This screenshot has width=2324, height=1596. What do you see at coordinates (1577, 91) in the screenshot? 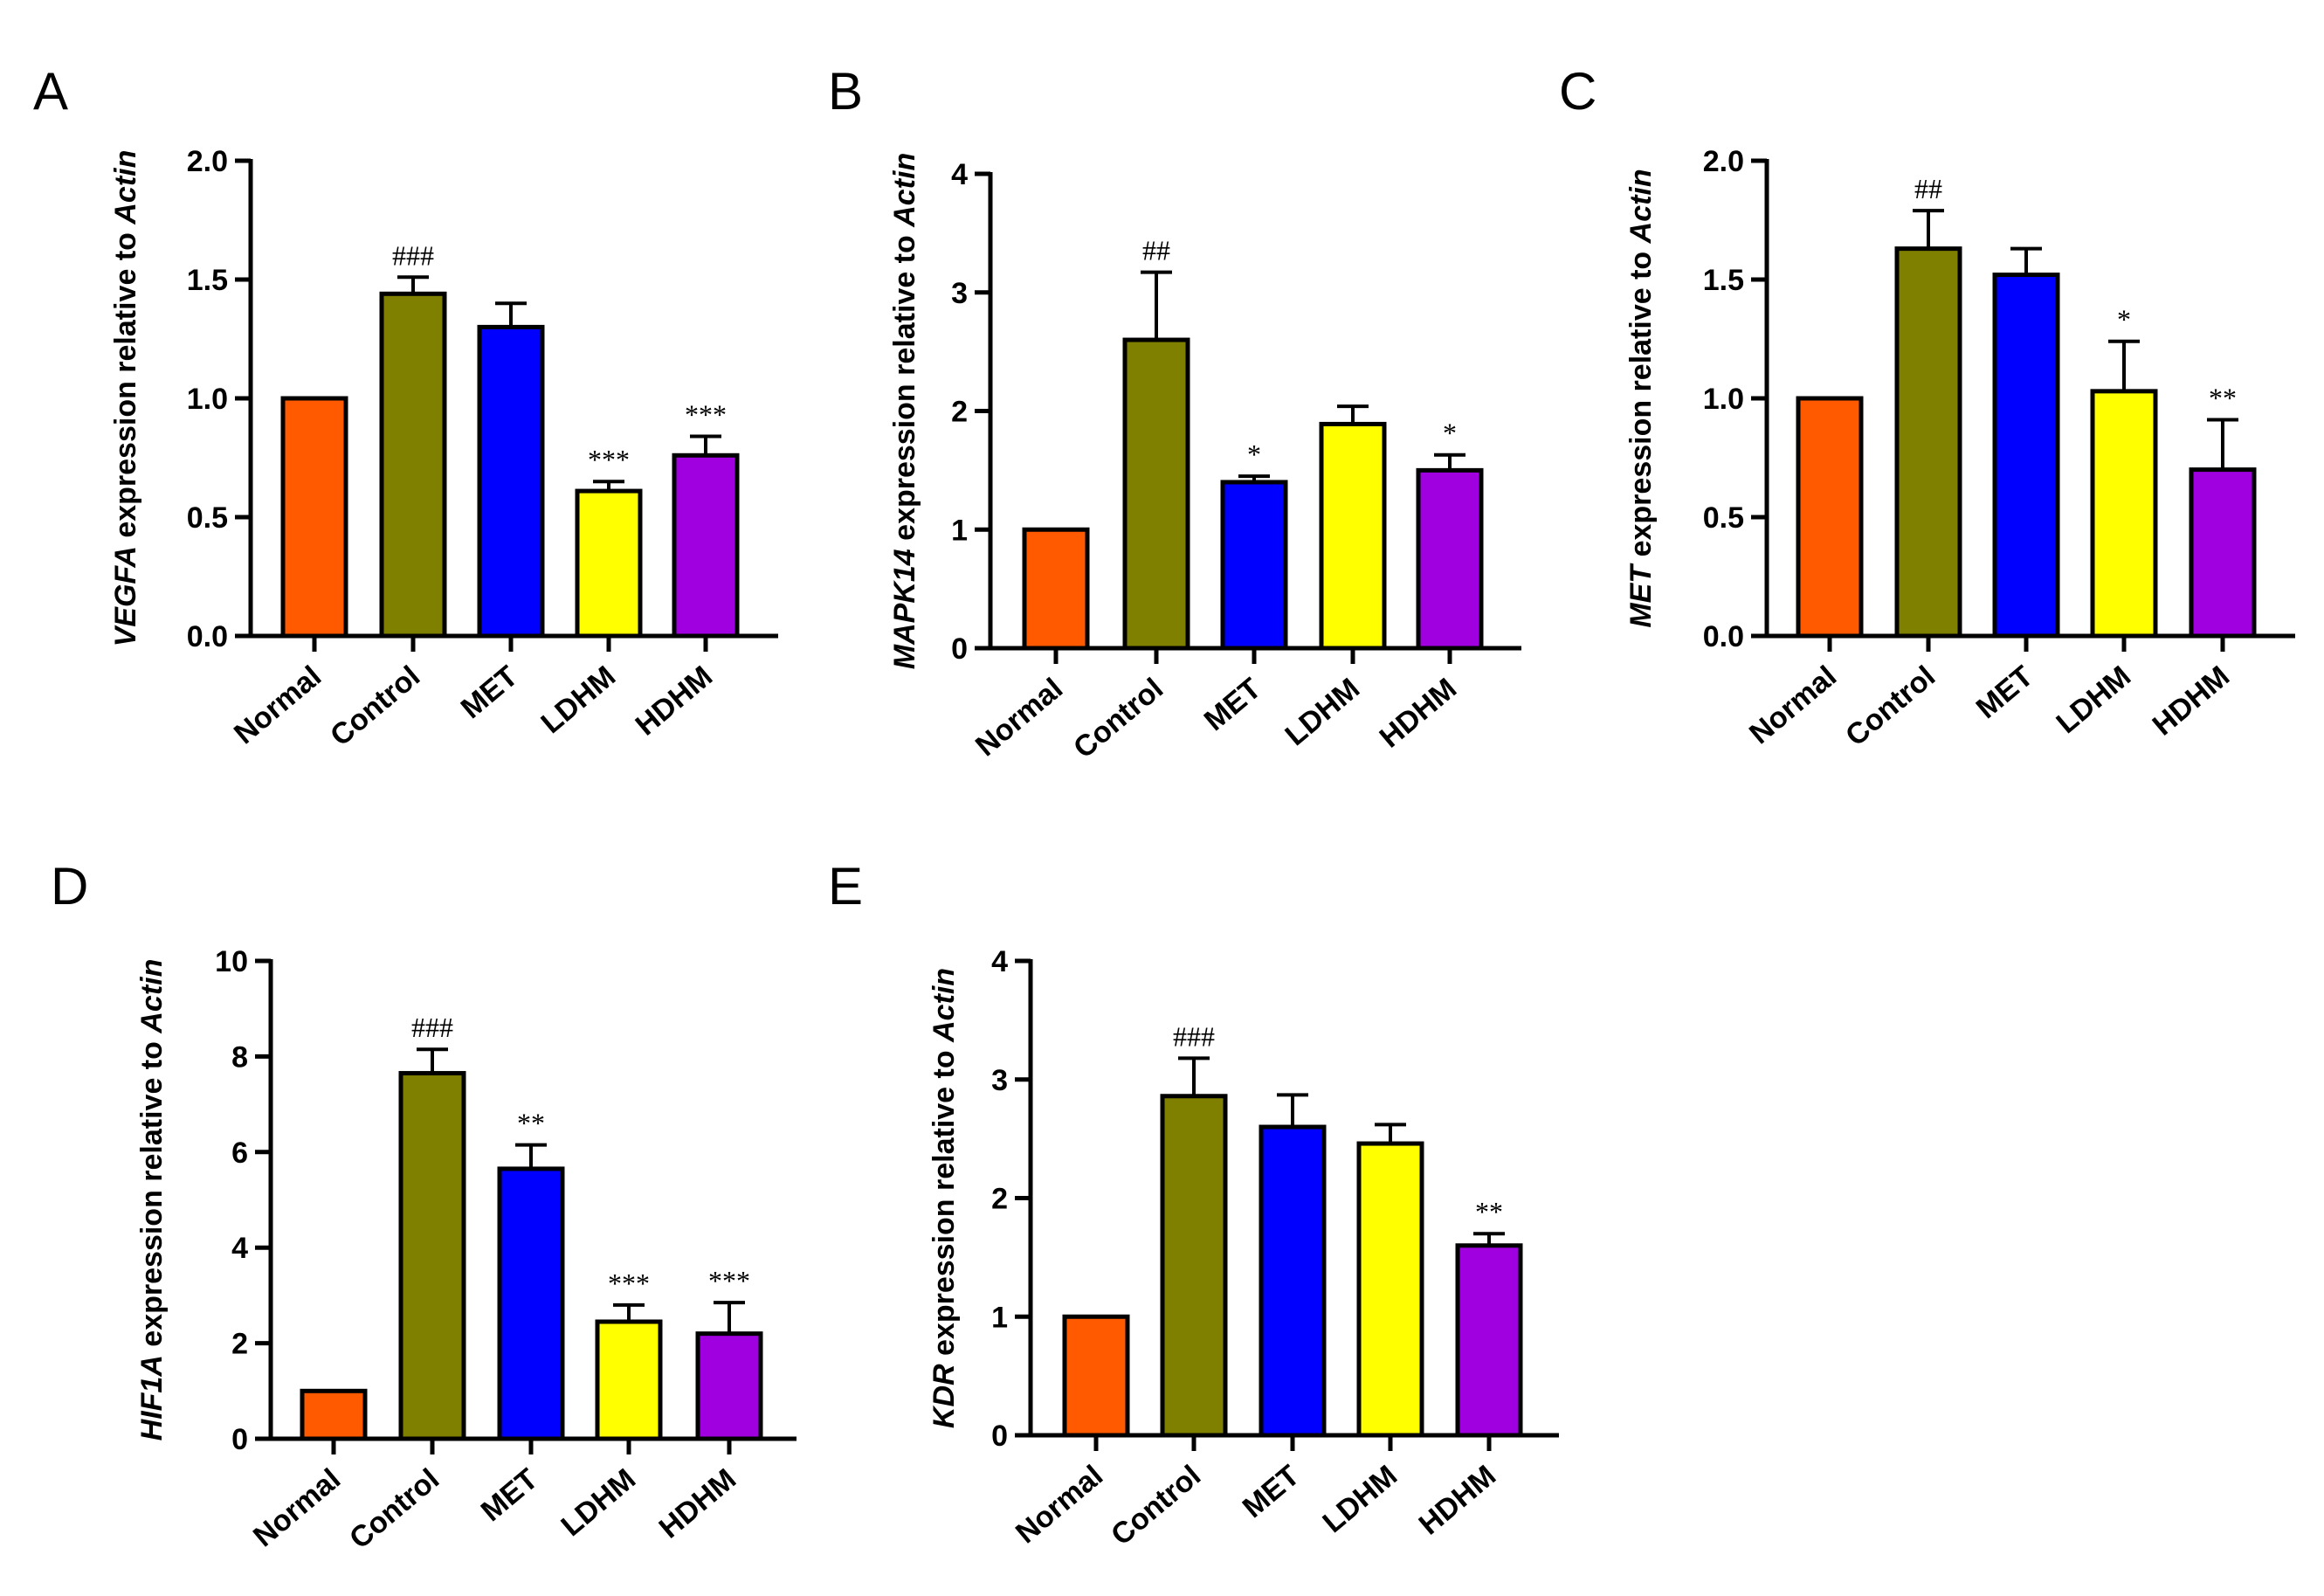
I see `panel-letter: C` at bounding box center [1577, 91].